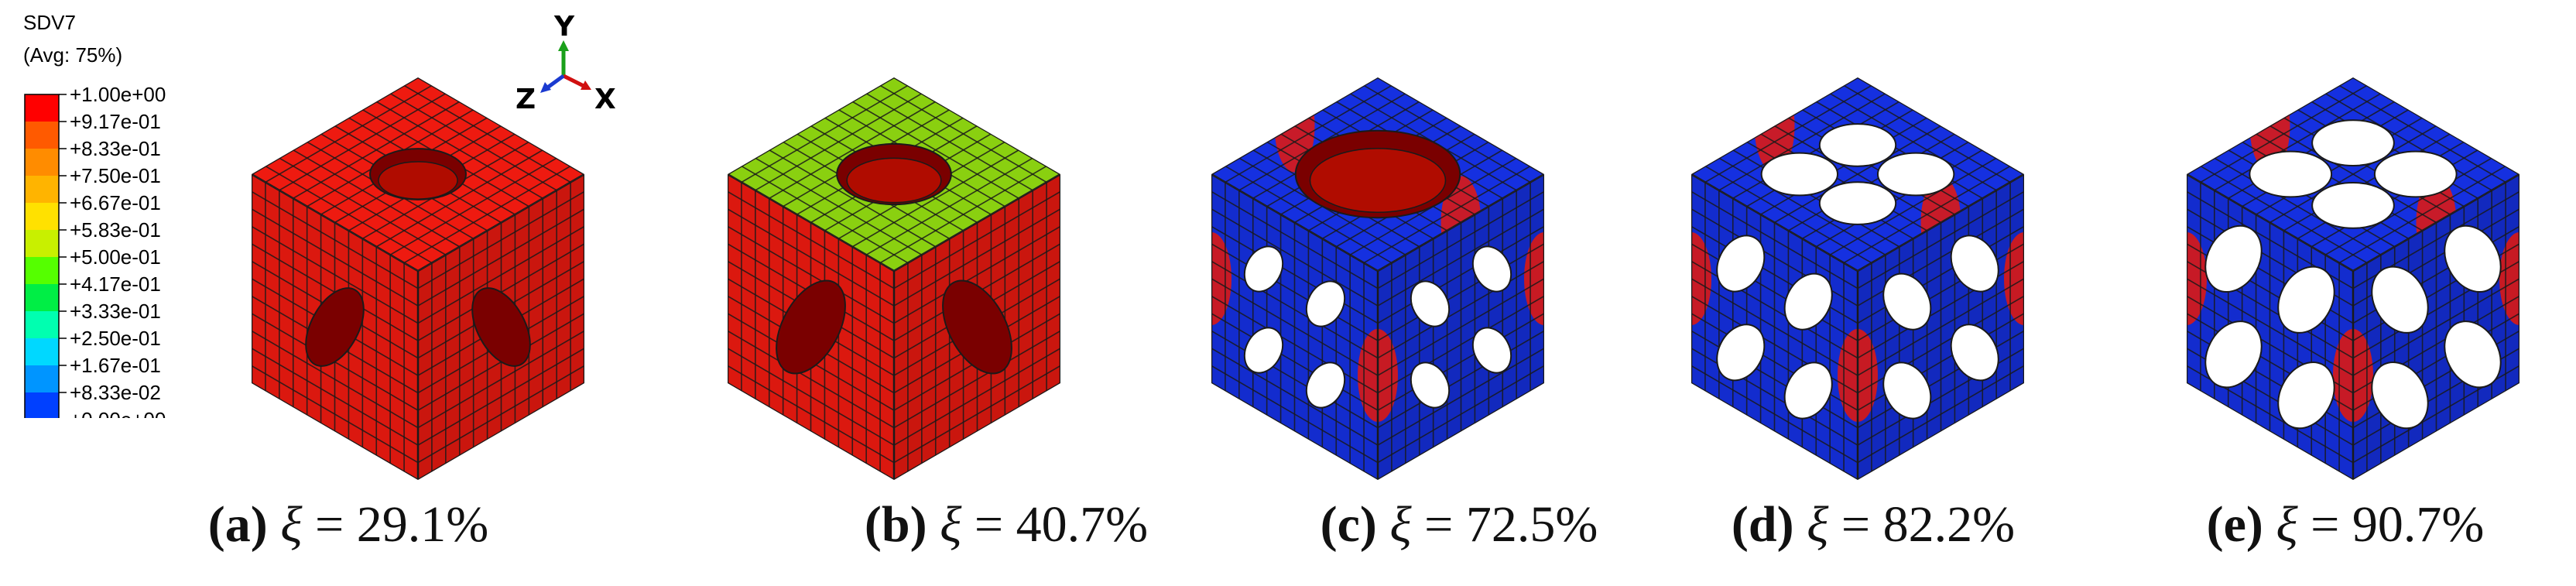  I want to click on caption-tag: (c), so click(1348, 524).